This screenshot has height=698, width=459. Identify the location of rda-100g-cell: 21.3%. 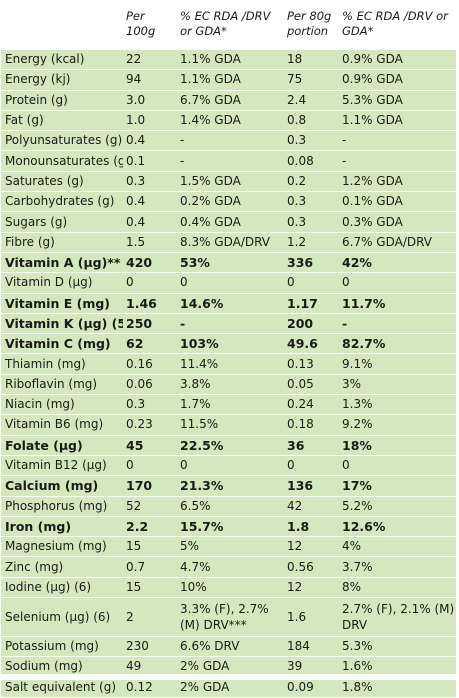
(230, 486).